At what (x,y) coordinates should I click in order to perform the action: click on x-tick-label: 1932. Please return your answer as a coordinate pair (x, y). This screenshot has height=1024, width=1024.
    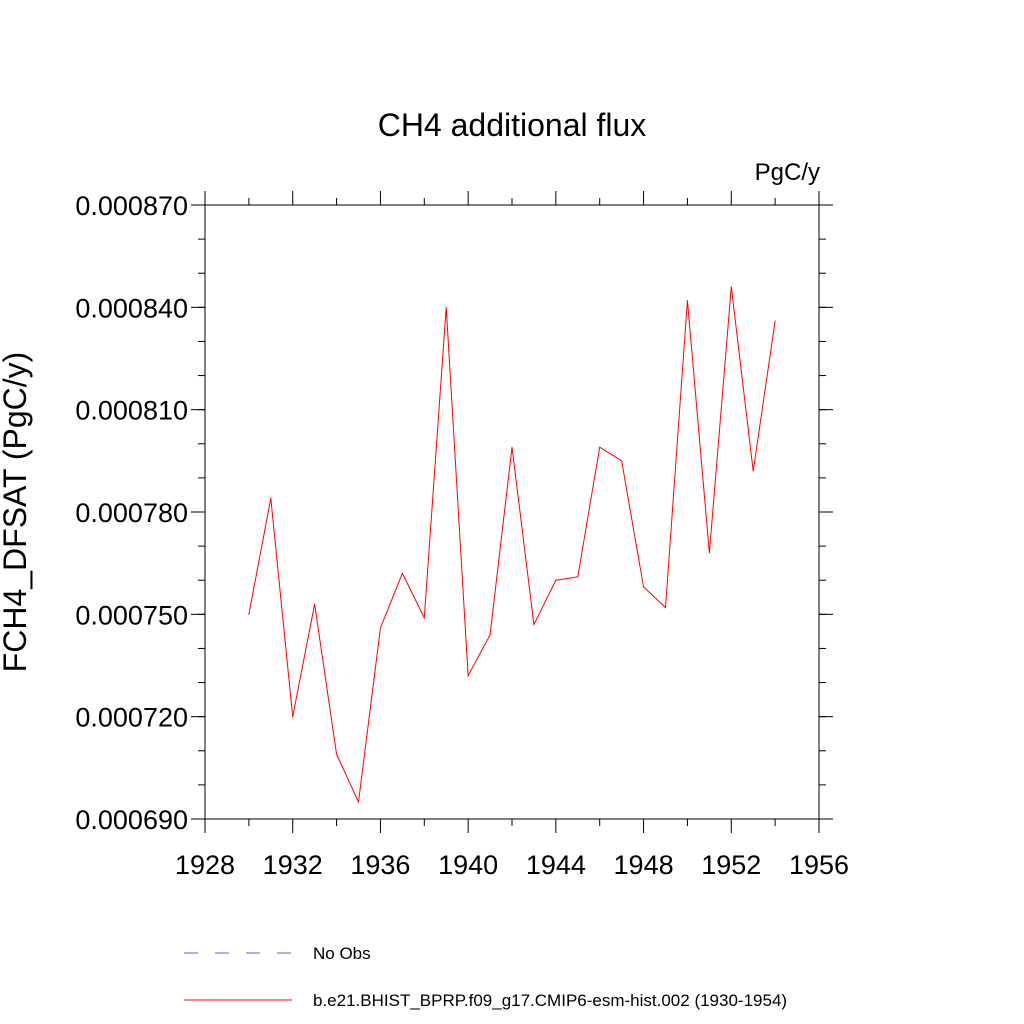
    Looking at the image, I should click on (293, 865).